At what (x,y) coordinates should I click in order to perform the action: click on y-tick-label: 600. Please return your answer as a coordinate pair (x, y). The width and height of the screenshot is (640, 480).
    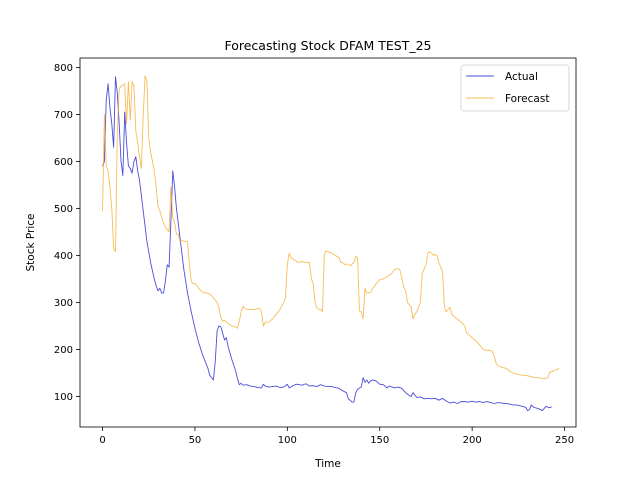
    Looking at the image, I should click on (63, 162).